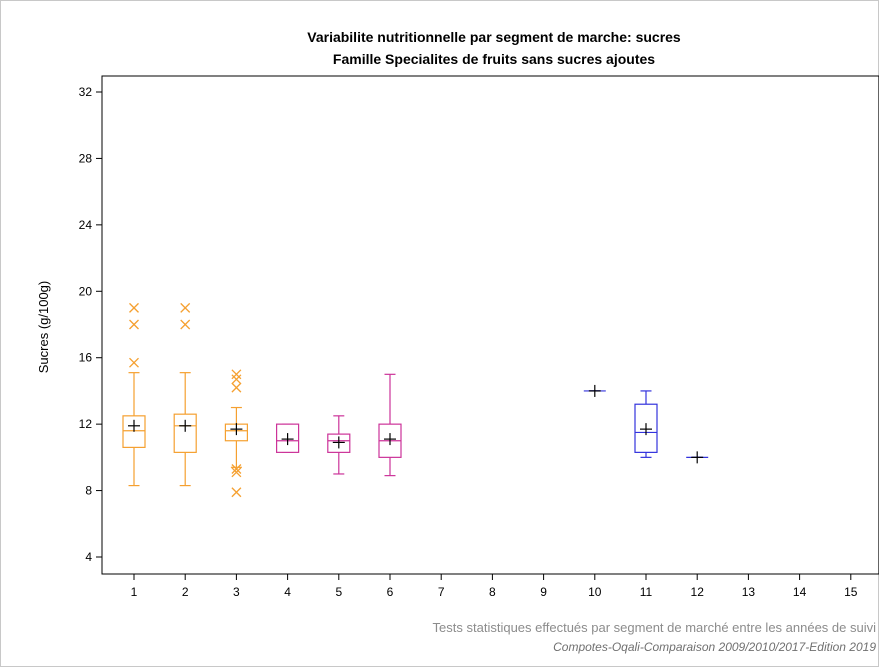  I want to click on x-tick-label: 8, so click(492, 592).